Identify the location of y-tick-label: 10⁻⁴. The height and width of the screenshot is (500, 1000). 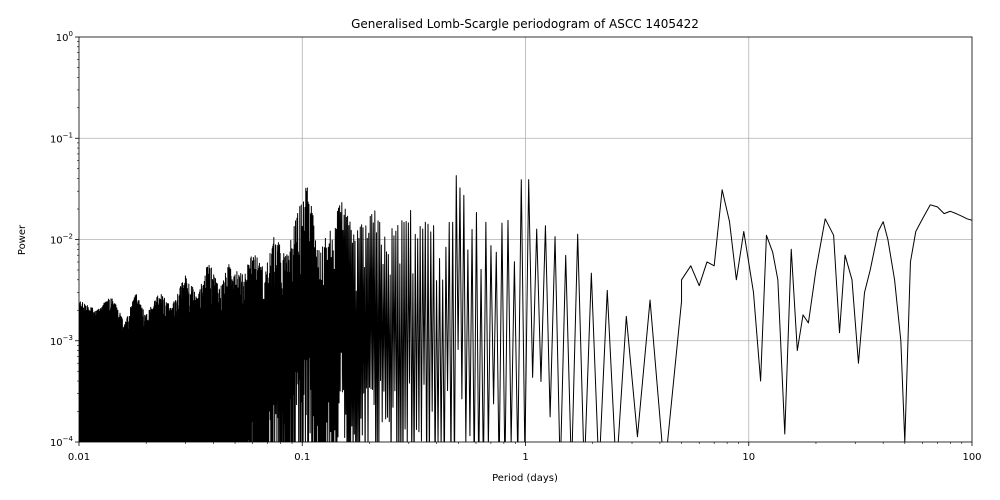
(62, 442).